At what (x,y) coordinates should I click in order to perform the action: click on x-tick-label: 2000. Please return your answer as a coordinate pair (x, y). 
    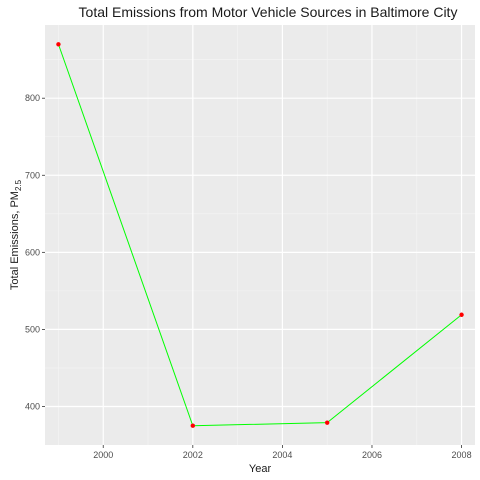
    Looking at the image, I should click on (103, 455).